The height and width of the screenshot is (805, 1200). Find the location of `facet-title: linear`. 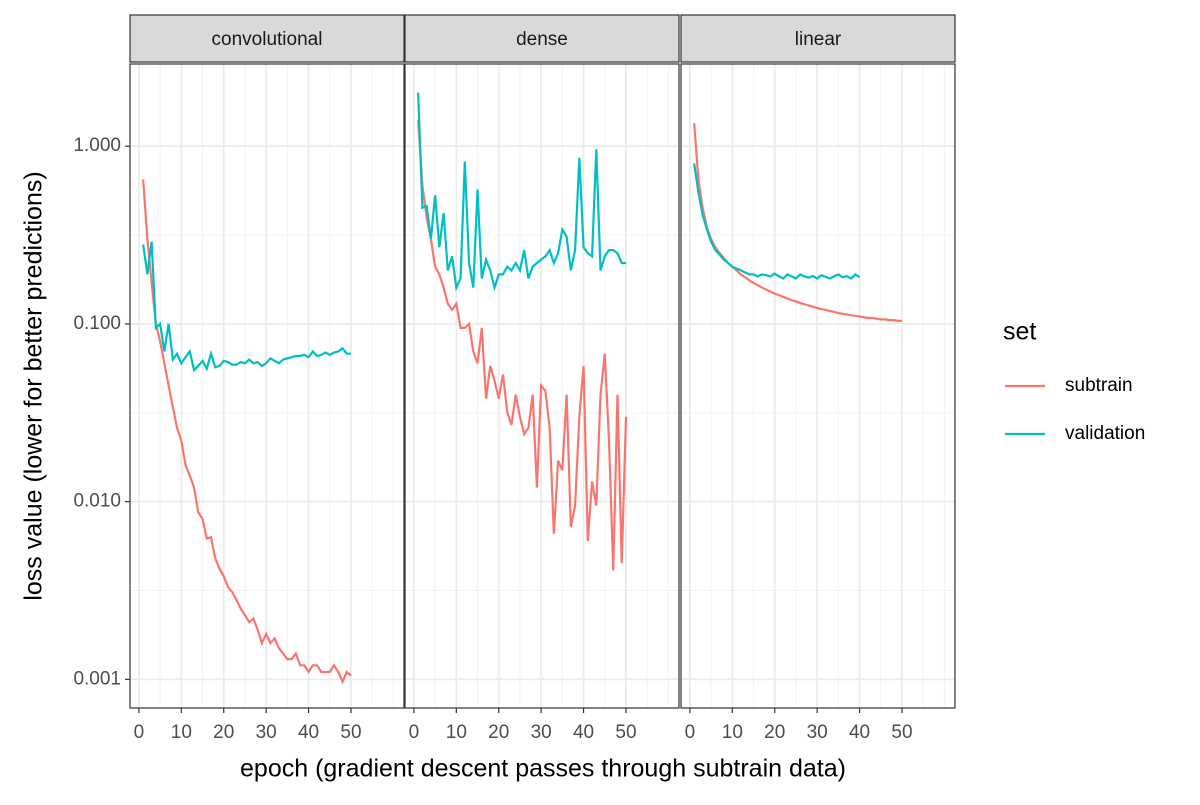

facet-title: linear is located at coordinates (818, 39).